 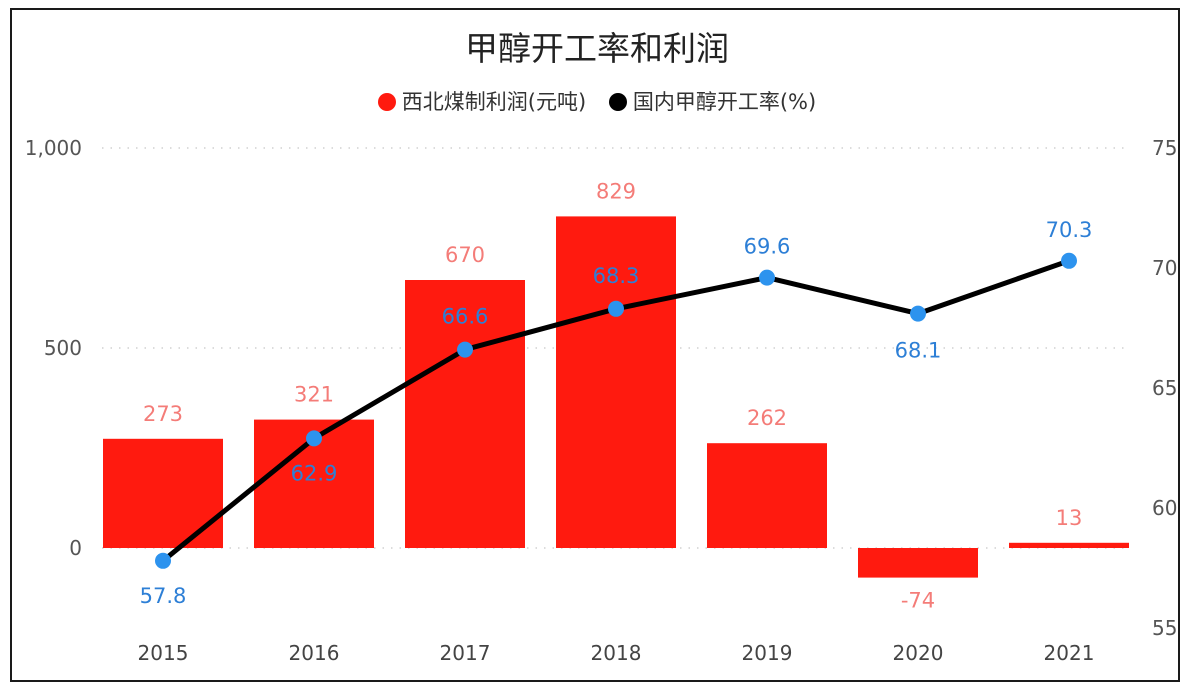 I want to click on bar-data-label: 829, so click(x=616, y=191).